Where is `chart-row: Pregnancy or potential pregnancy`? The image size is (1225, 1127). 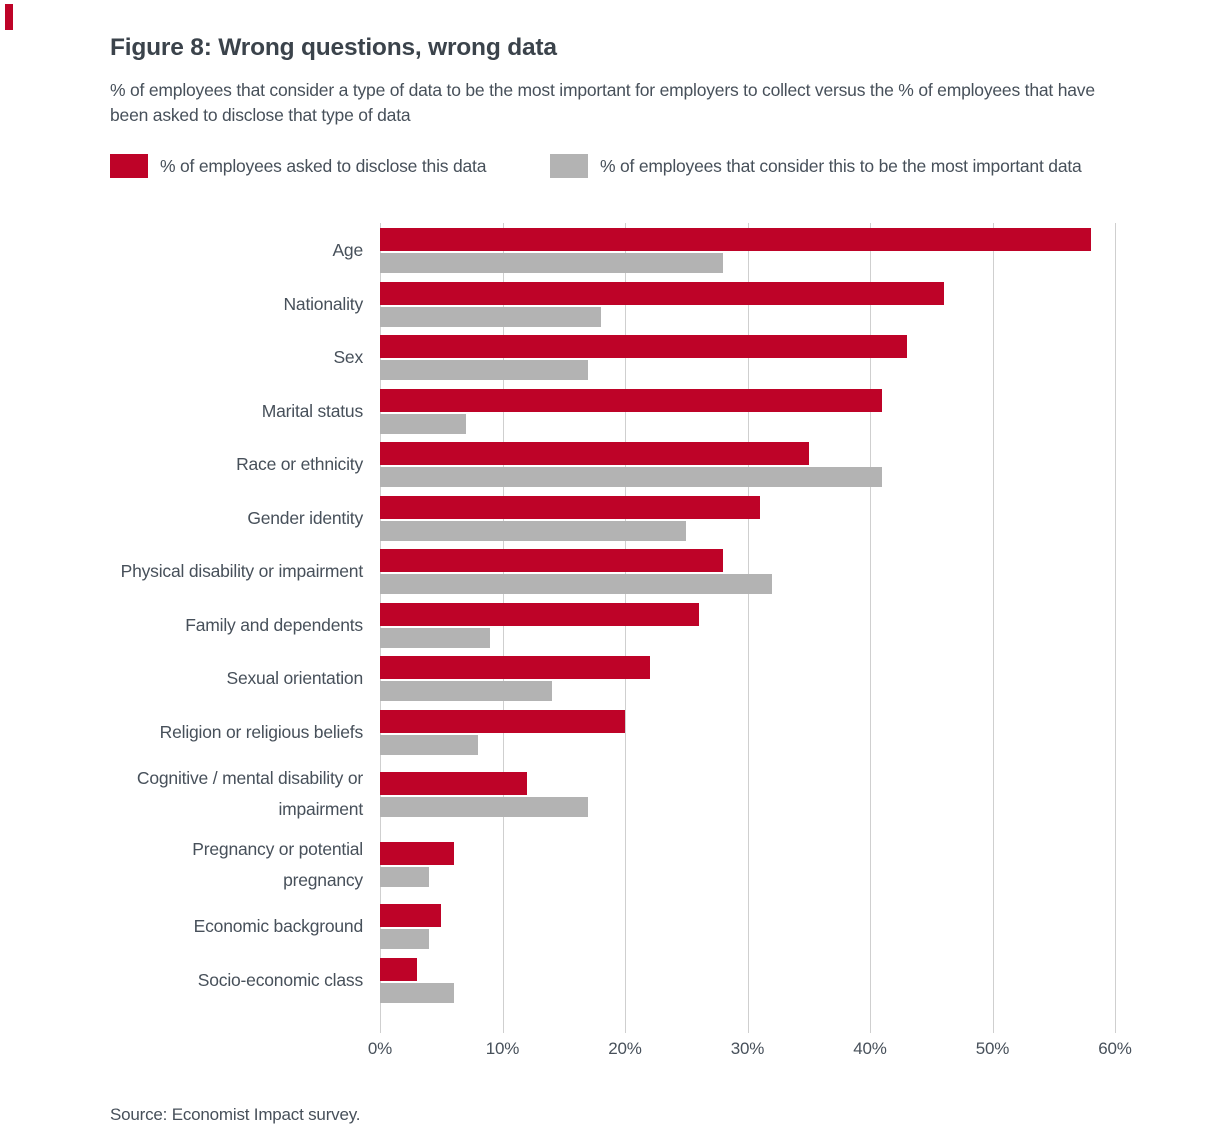 chart-row: Pregnancy or potential pregnancy is located at coordinates (612, 865).